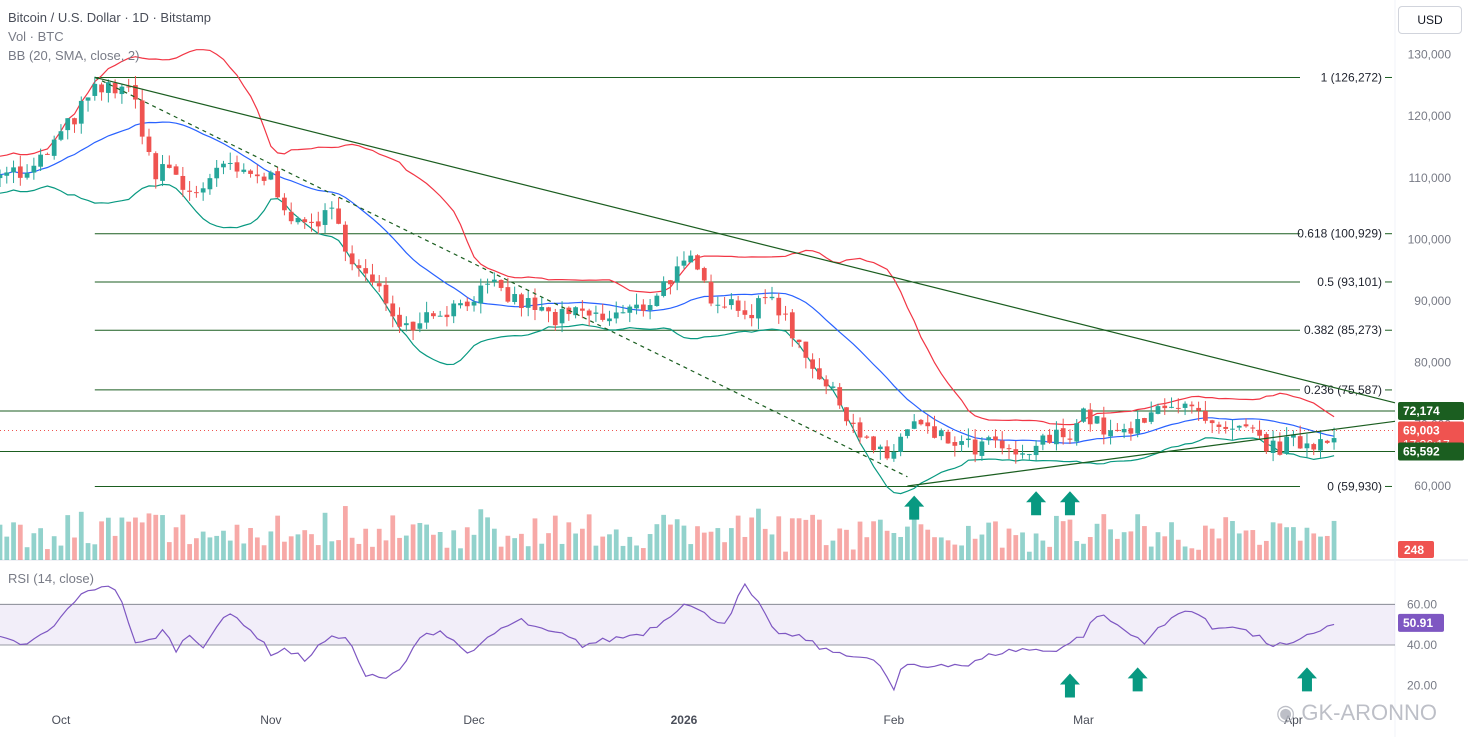 Image resolution: width=1468 pixels, height=737 pixels. I want to click on price-tick-label: 120,000, so click(1430, 116).